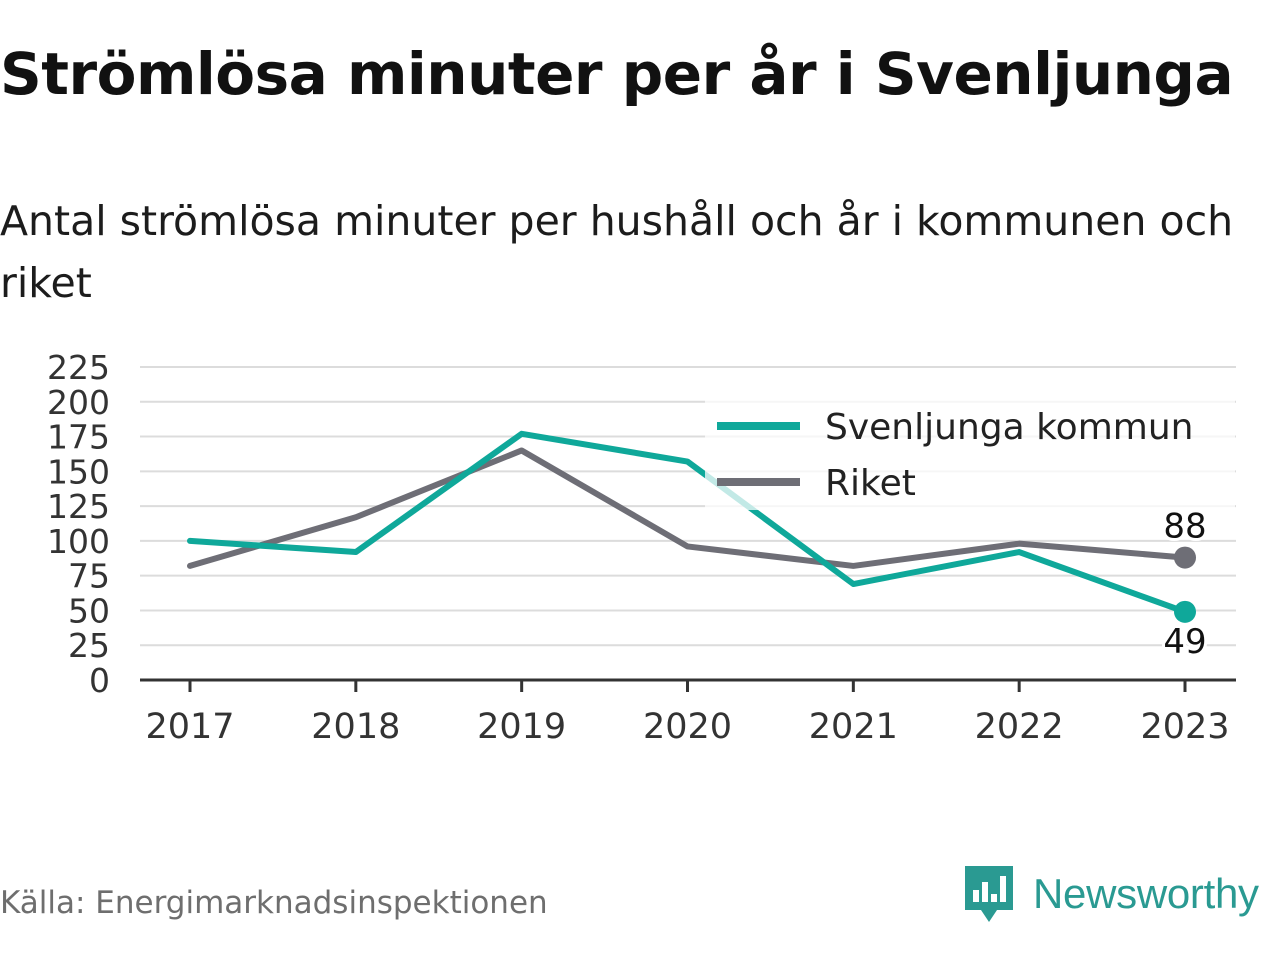  I want to click on y-tick-label: 200, so click(78, 402).